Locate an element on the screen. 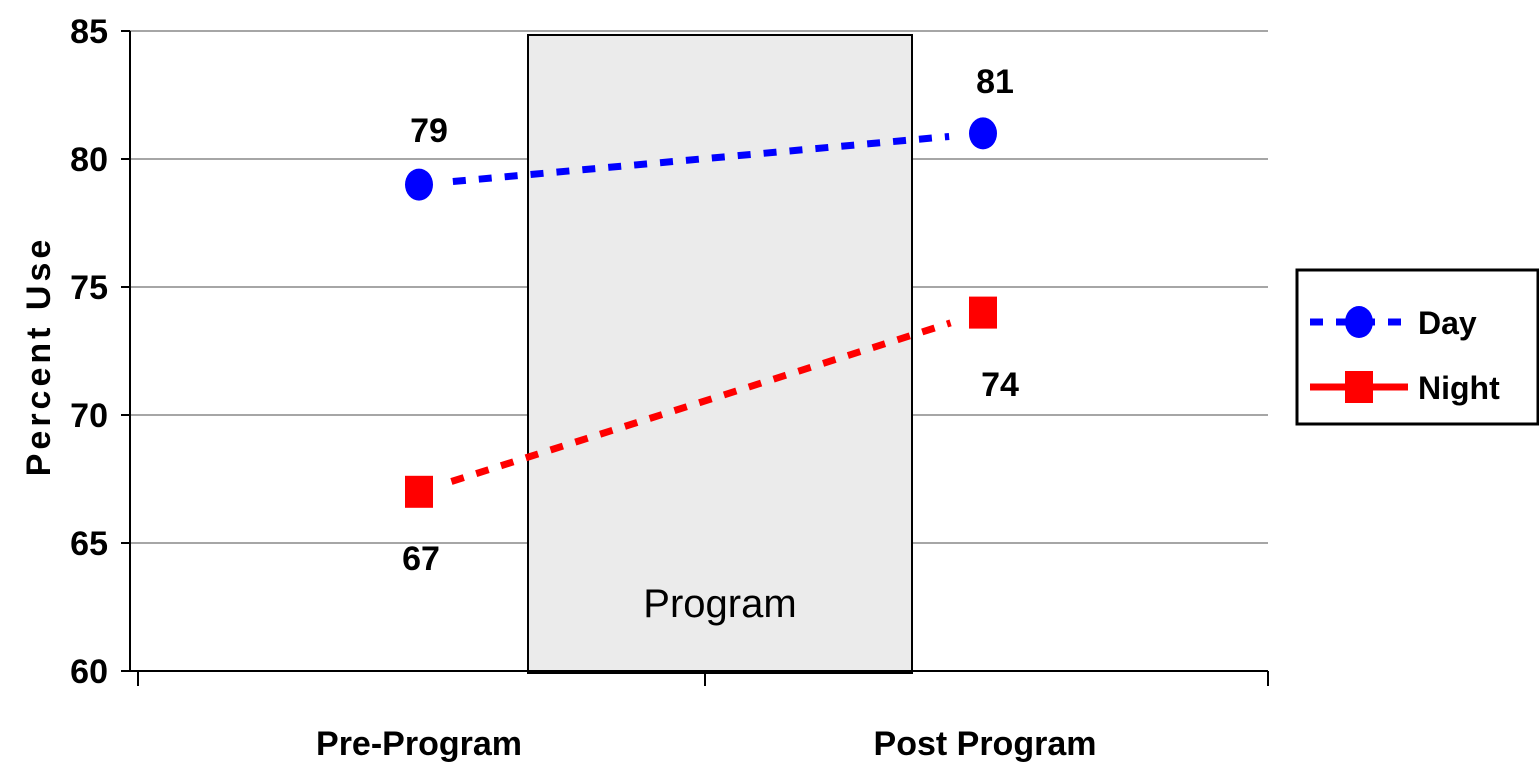  x-tick-labels: Pre-Program Post Program is located at coordinates (706, 744).